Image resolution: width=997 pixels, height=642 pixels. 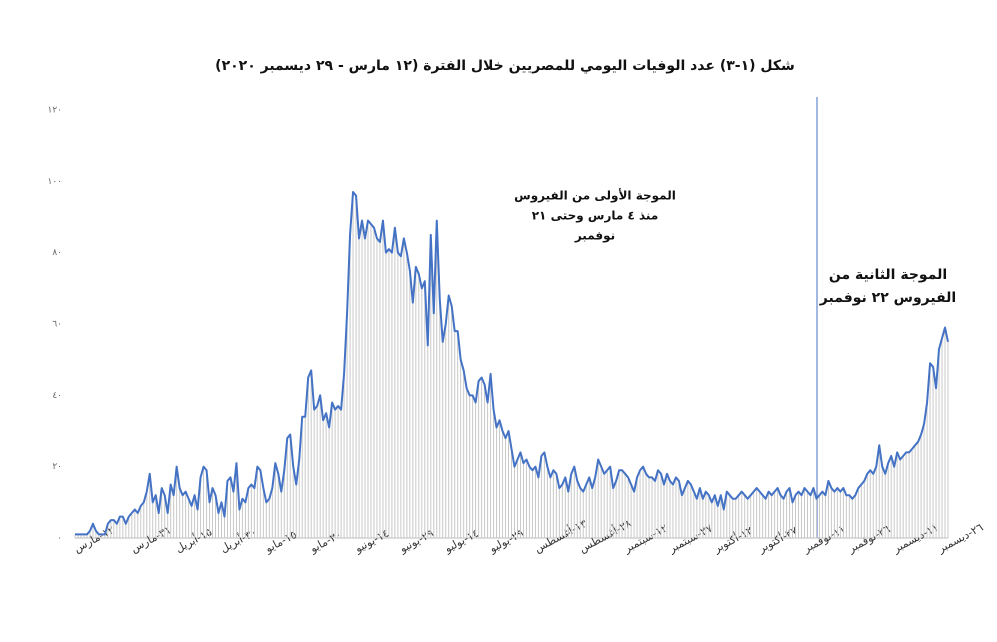 What do you see at coordinates (57, 467) in the screenshot?
I see `y-tick-label: ٢٠` at bounding box center [57, 467].